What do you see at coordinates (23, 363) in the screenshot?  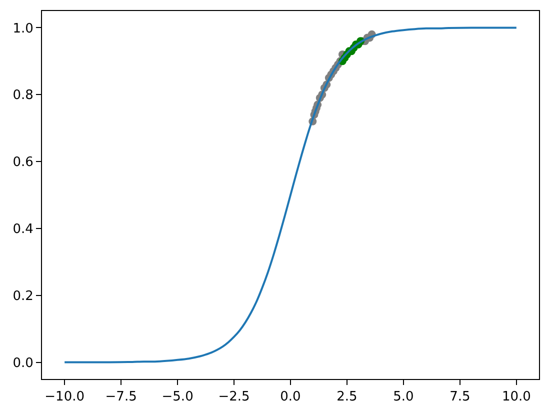 I see `y-tick-label: 0.0` at bounding box center [23, 363].